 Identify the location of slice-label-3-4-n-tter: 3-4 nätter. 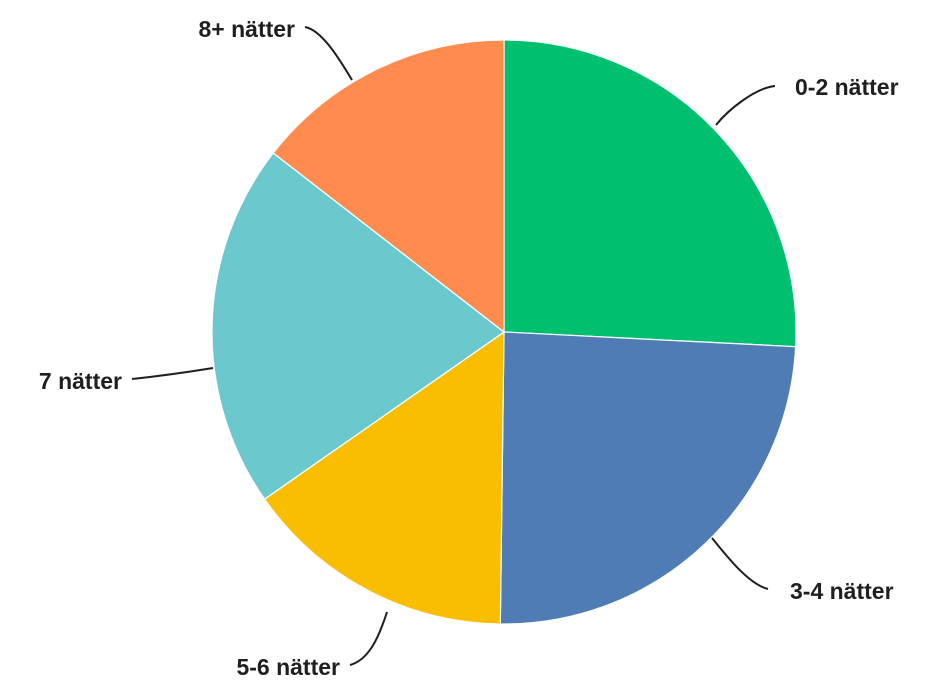
(842, 591).